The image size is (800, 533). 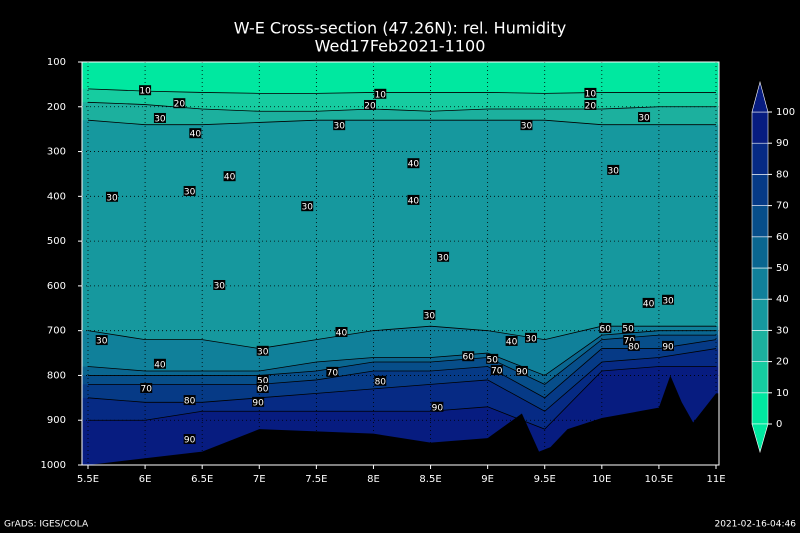 I want to click on colorbar-label: 40, so click(x=782, y=299).